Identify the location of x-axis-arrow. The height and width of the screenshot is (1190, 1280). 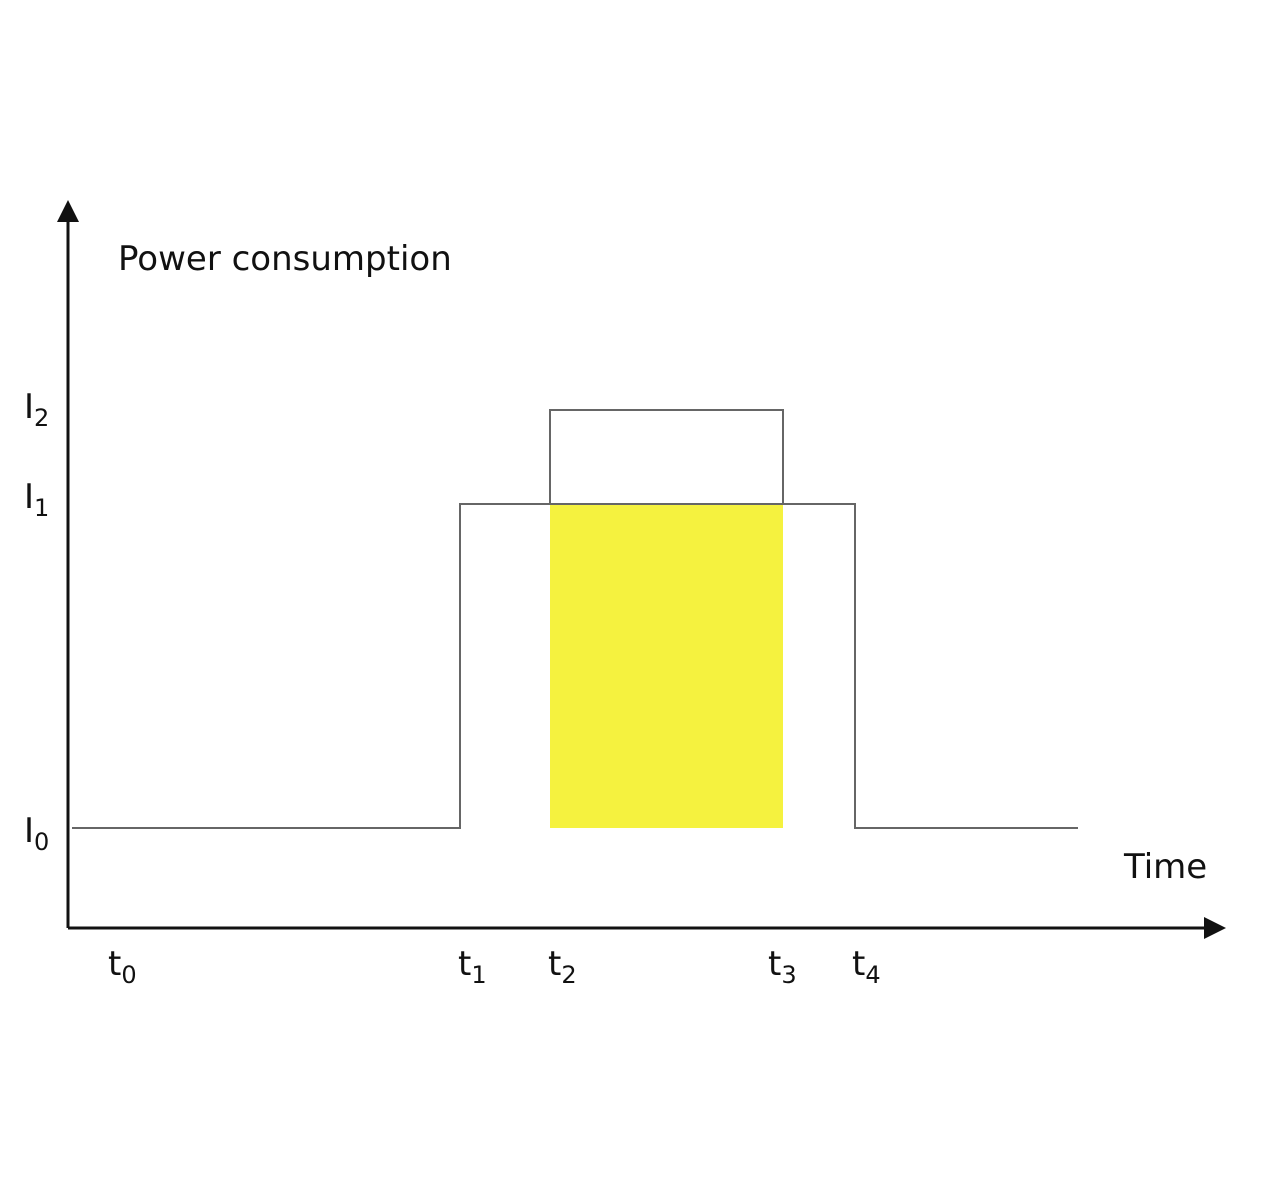
(1215, 928).